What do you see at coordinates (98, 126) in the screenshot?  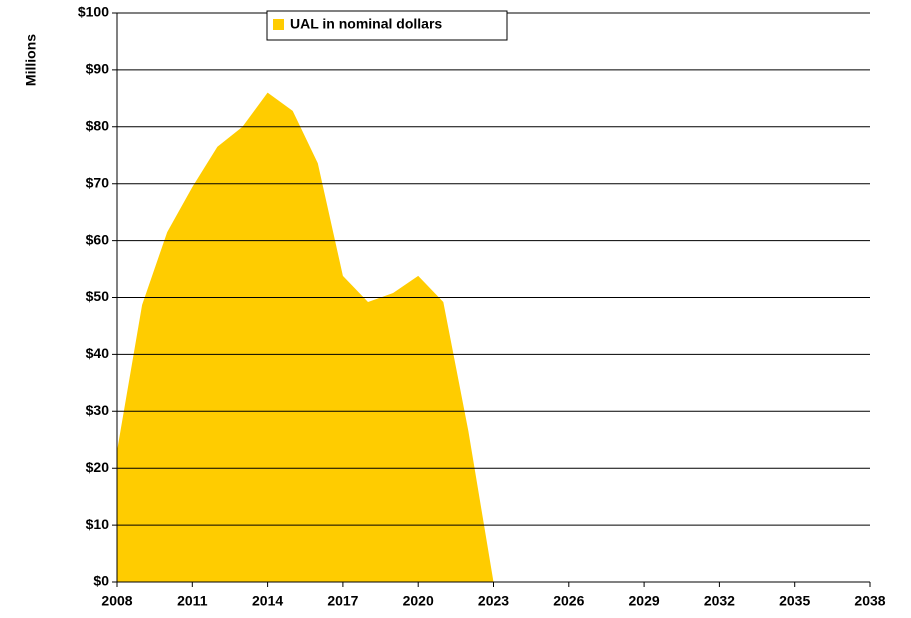 I see `y-tick-label: $80` at bounding box center [98, 126].